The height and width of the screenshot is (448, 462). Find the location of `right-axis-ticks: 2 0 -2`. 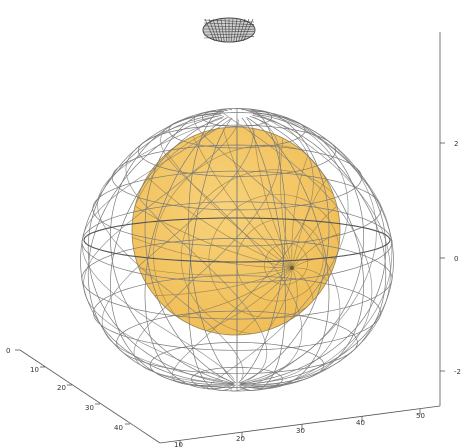

right-axis-ticks: 2 0 -2 is located at coordinates (450, 258).